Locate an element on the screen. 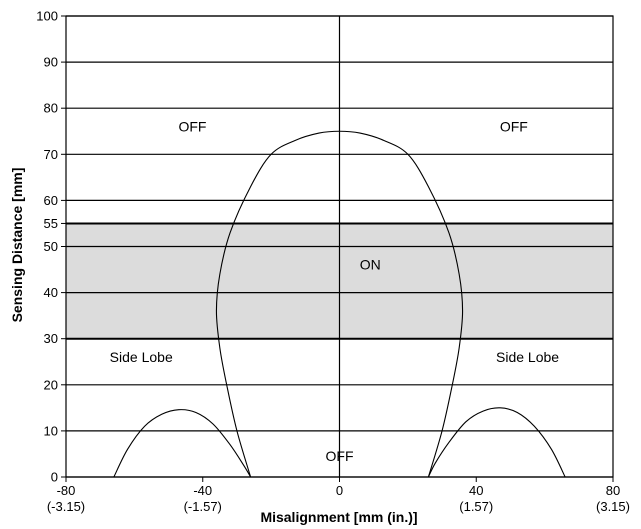 The image size is (641, 529). x-axis-title: Misalignment [mm (in.)] is located at coordinates (338, 517).